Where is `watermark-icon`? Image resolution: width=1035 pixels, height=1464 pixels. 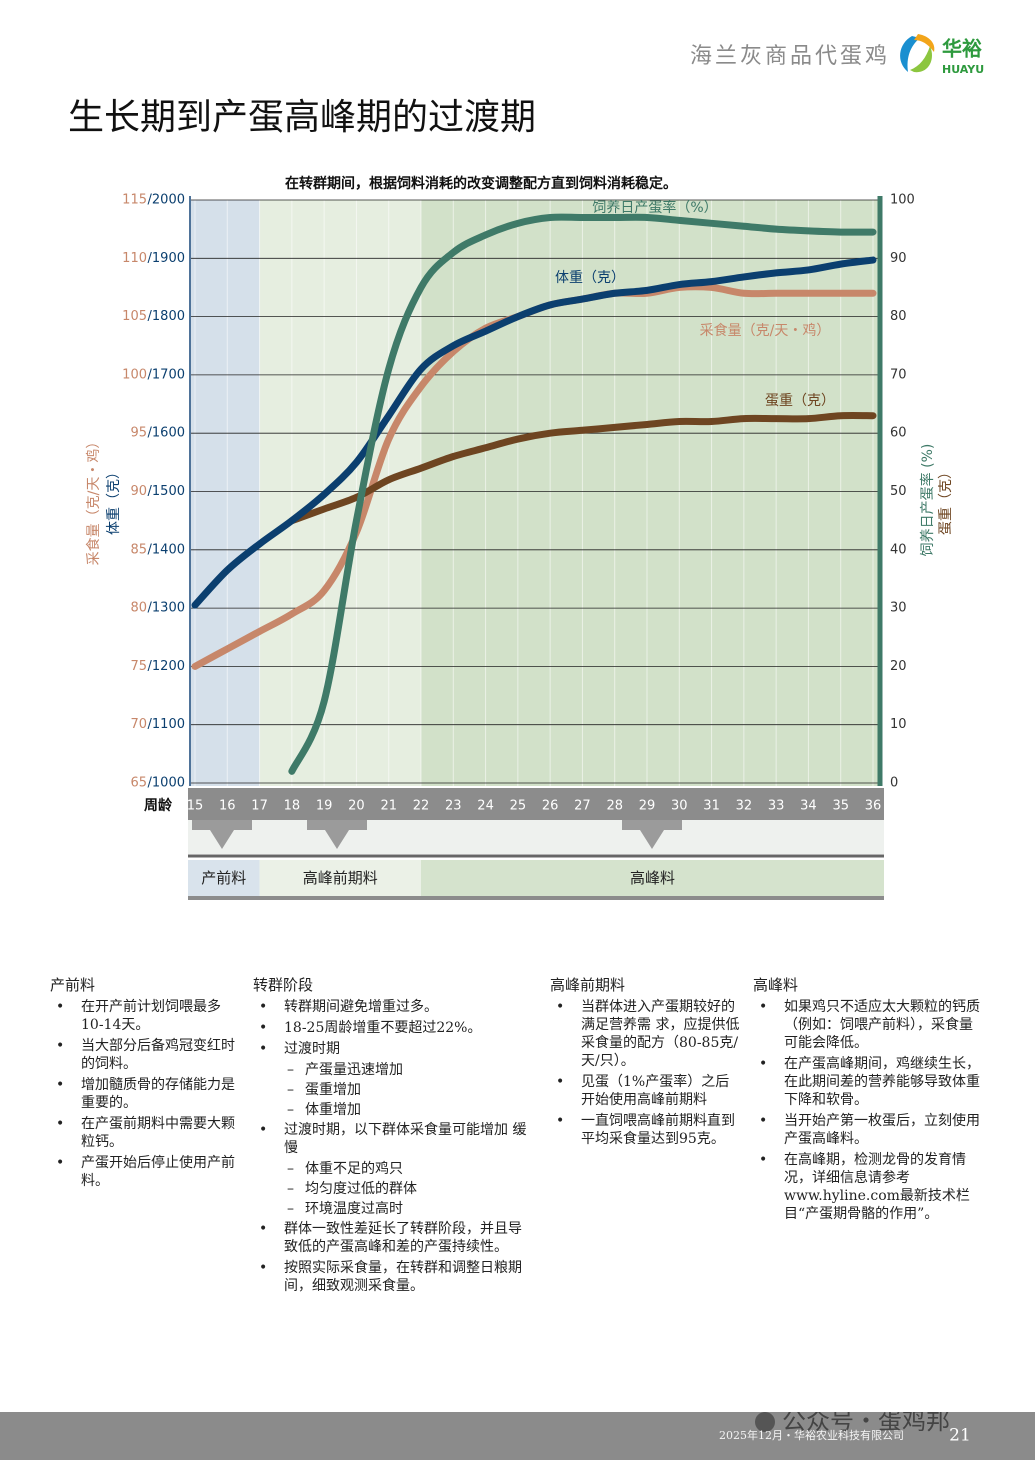 watermark-icon is located at coordinates (765, 1422).